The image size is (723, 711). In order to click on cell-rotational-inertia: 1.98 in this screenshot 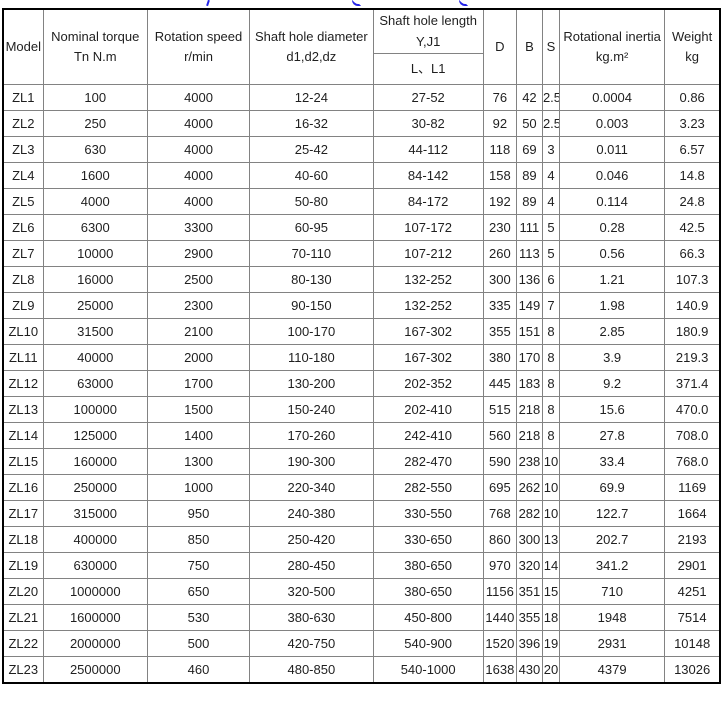, I will do `click(612, 305)`.